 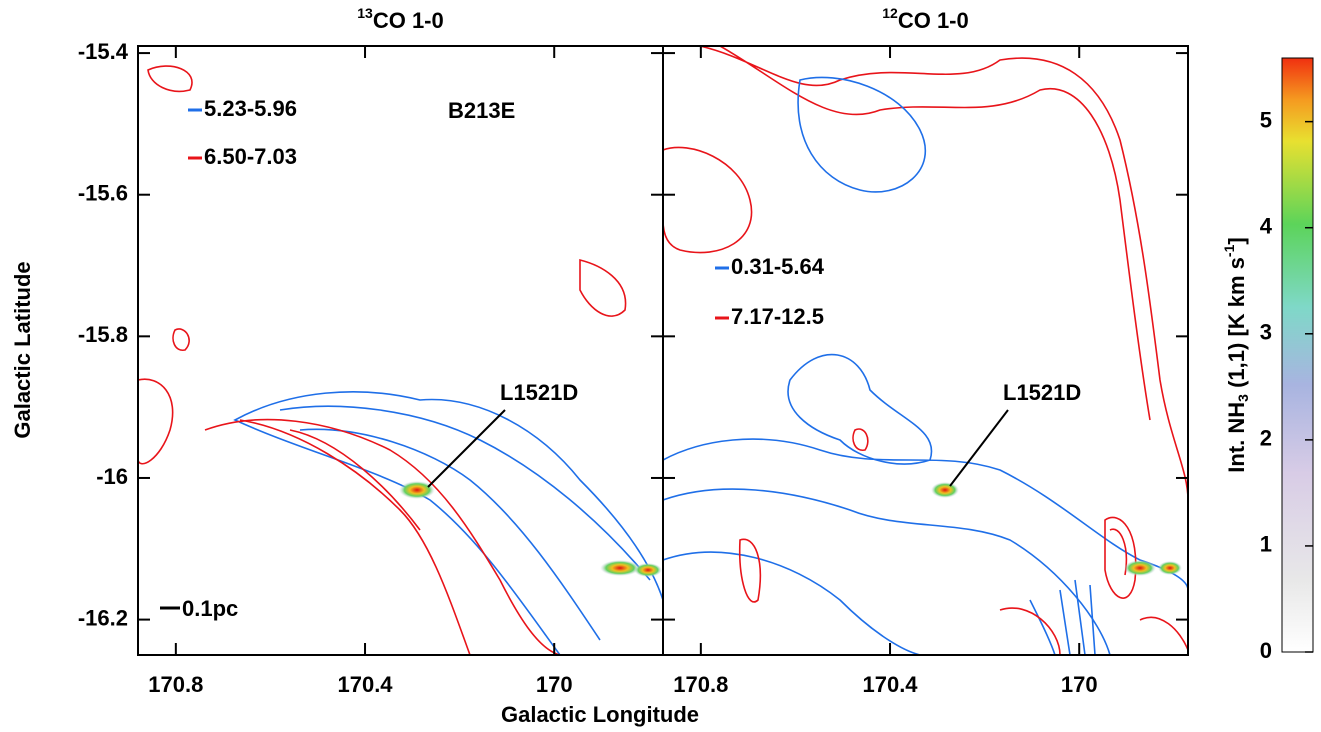 I want to click on y-tick-label: -15.4, so click(x=103, y=51).